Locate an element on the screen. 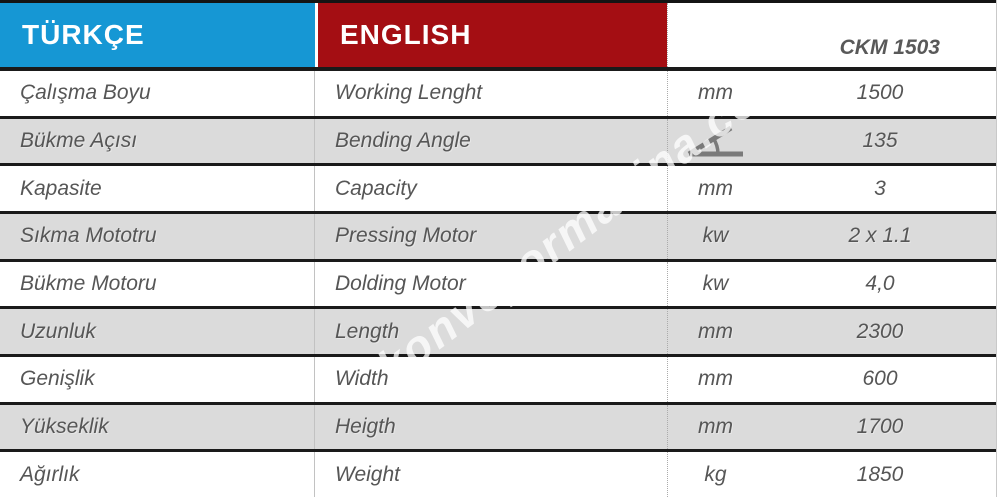 This screenshot has width=1000, height=497. table-row: Bükme Açısı Bending Angle 135 is located at coordinates (498, 139).